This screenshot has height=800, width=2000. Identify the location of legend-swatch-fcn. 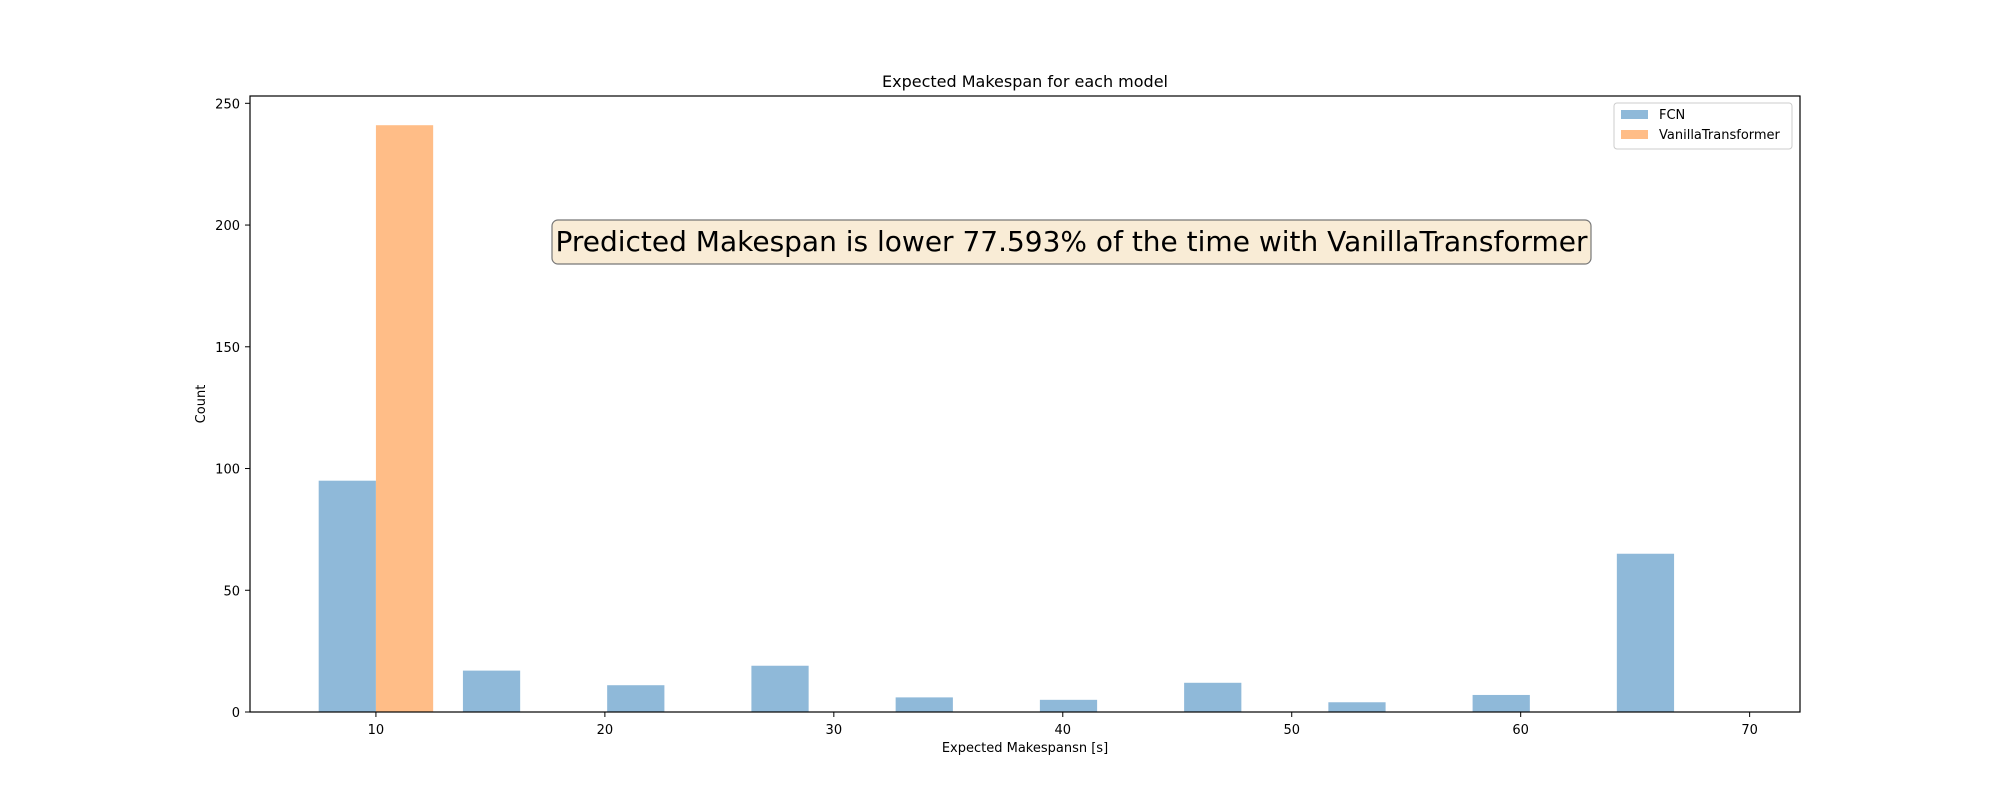
(1634, 114).